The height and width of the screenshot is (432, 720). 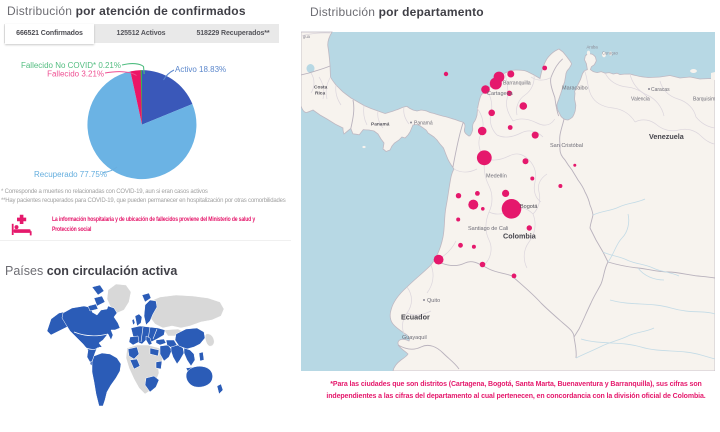 I want to click on svg-text: Ecuador, so click(x=415, y=317).